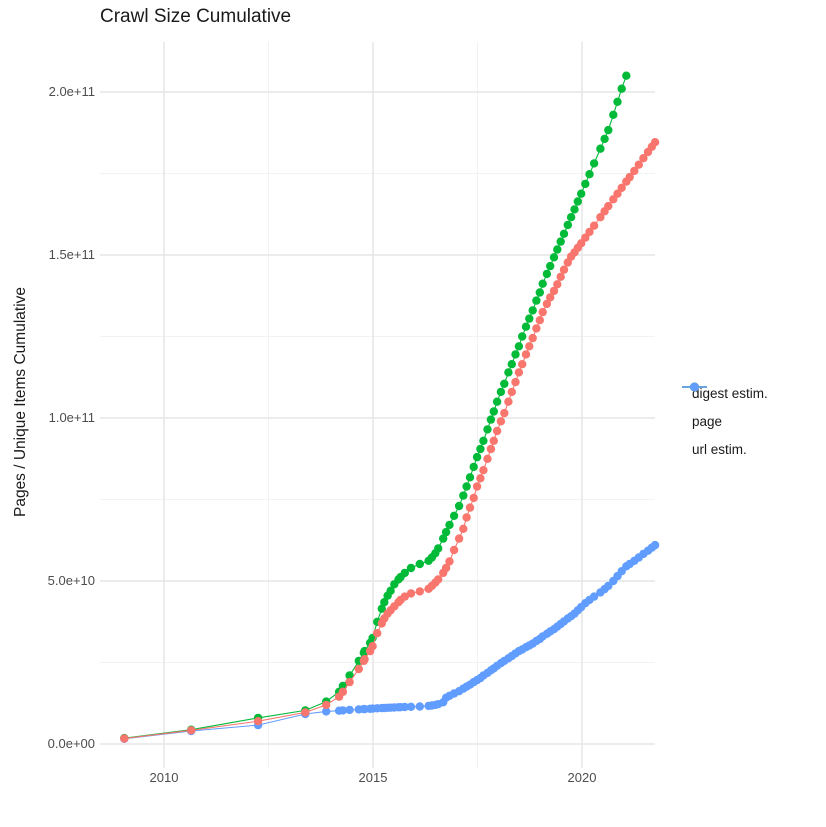 The height and width of the screenshot is (827, 826). I want to click on legend-key-icon, so click(694, 387).